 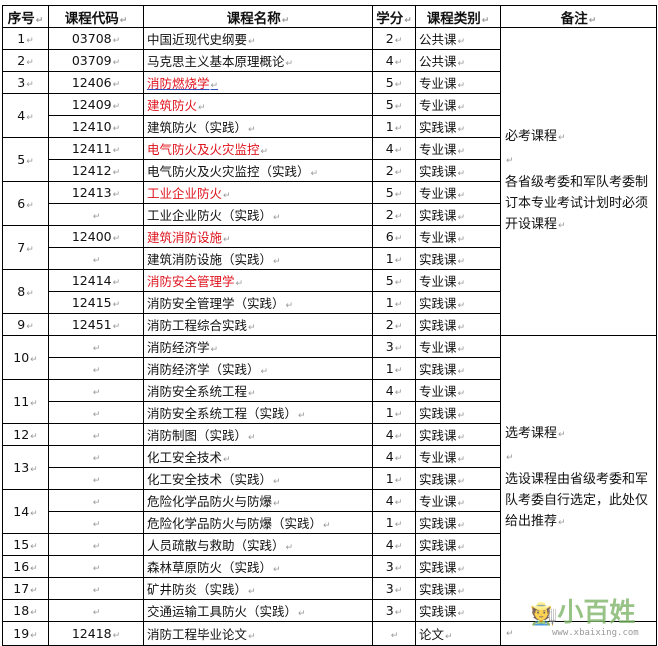 I want to click on course-code: 12412, so click(x=96, y=170).